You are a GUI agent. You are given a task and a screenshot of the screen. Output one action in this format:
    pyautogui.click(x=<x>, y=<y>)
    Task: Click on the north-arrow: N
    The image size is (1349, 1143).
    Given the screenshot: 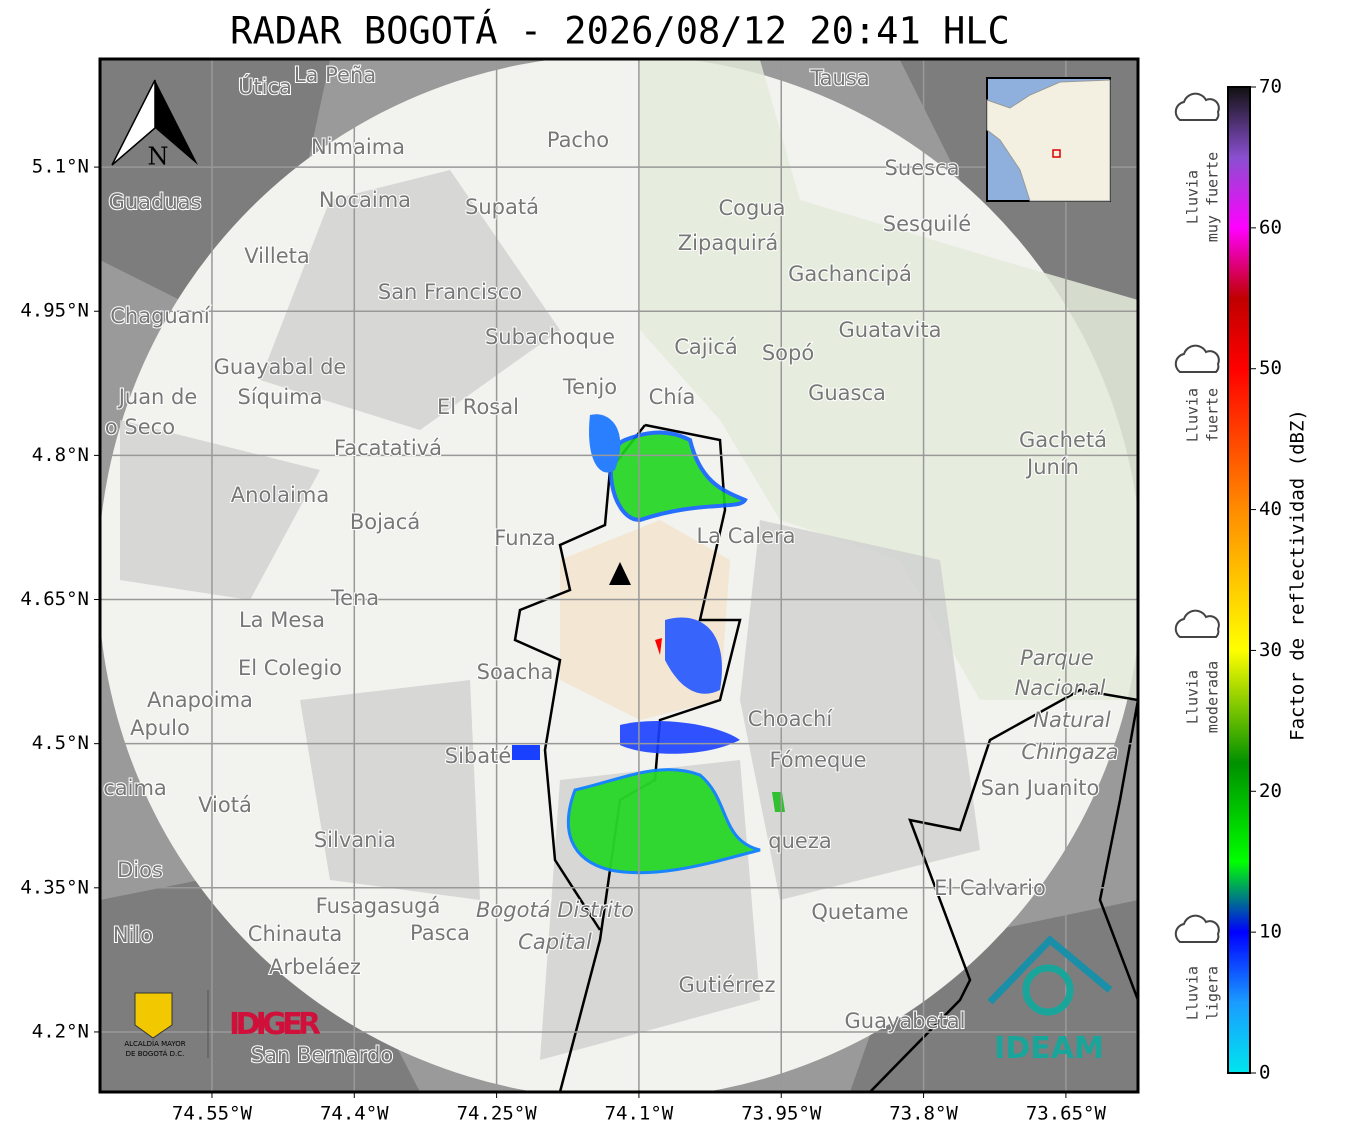 What is the action you would take?
    pyautogui.click(x=154, y=125)
    